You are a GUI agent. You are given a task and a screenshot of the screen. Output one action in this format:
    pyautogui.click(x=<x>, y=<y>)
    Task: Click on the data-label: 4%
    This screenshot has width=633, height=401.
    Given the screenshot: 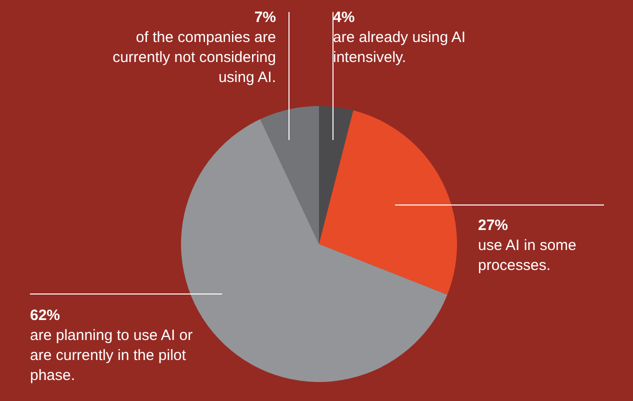 What is the action you would take?
    pyautogui.click(x=344, y=18)
    